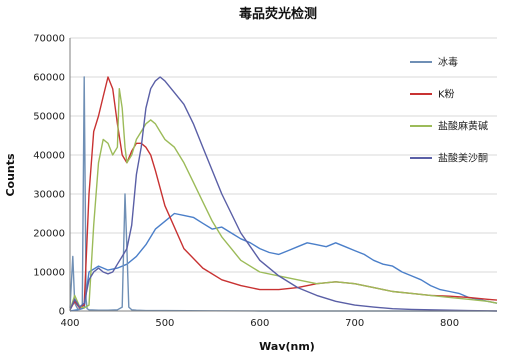 Image resolution: width=507 pixels, height=357 pixels. Describe the element at coordinates (49, 117) in the screenshot. I see `y-tick-label: 50000` at that location.